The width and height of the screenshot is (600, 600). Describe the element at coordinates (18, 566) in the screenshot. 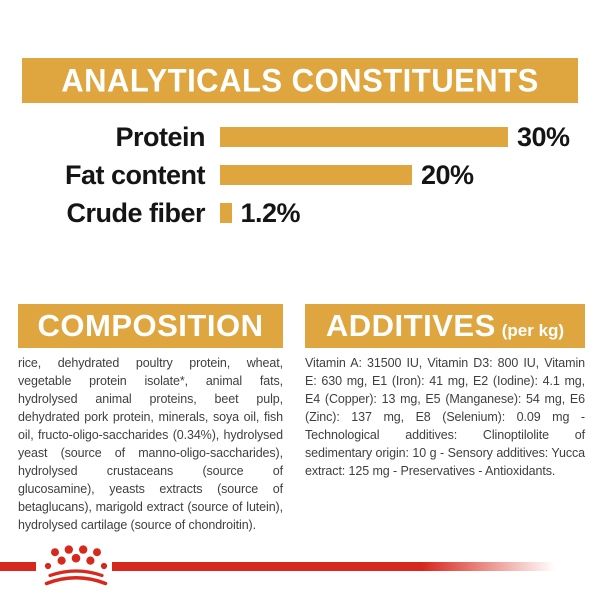

I see `logo-left-line` at that location.